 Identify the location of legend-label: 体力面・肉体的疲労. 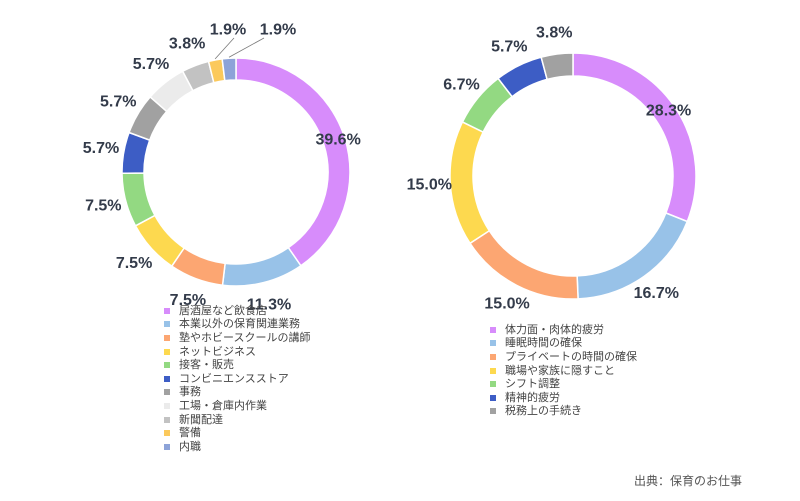
(554, 329).